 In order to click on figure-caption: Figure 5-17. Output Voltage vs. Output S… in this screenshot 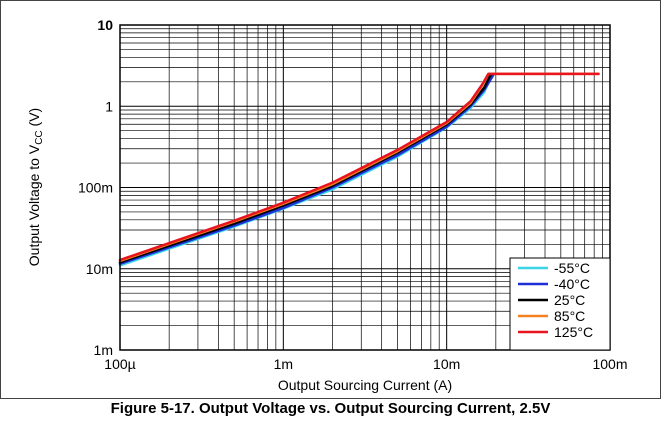, I will do `click(330, 408)`.